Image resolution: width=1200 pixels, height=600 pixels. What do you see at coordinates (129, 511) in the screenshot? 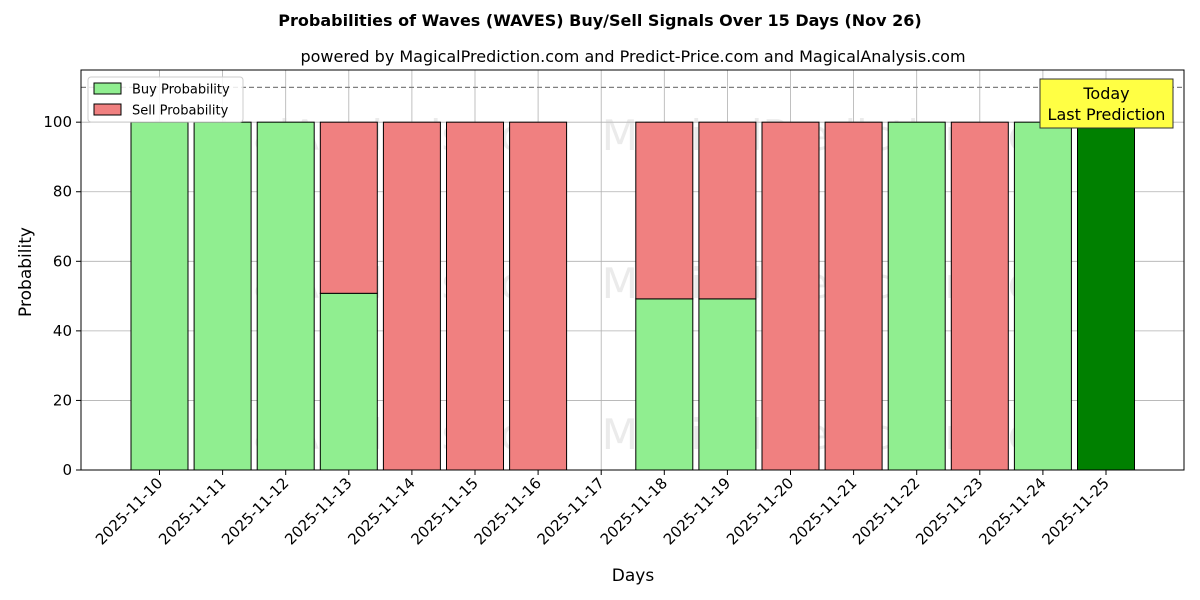
I see `x-tick-label: 2025-11-10` at bounding box center [129, 511].